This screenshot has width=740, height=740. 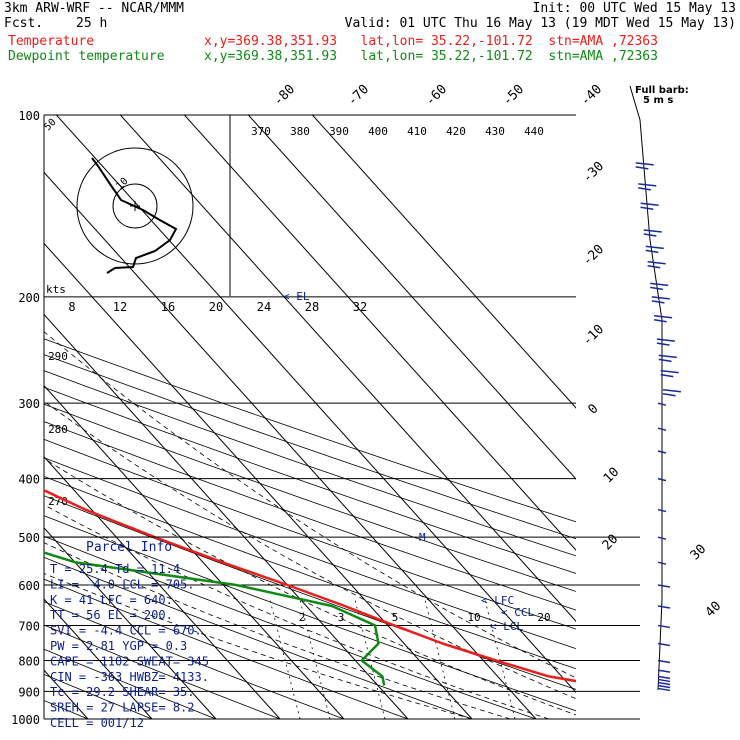 What do you see at coordinates (593, 255) in the screenshot?
I see `temperature-label: -20` at bounding box center [593, 255].